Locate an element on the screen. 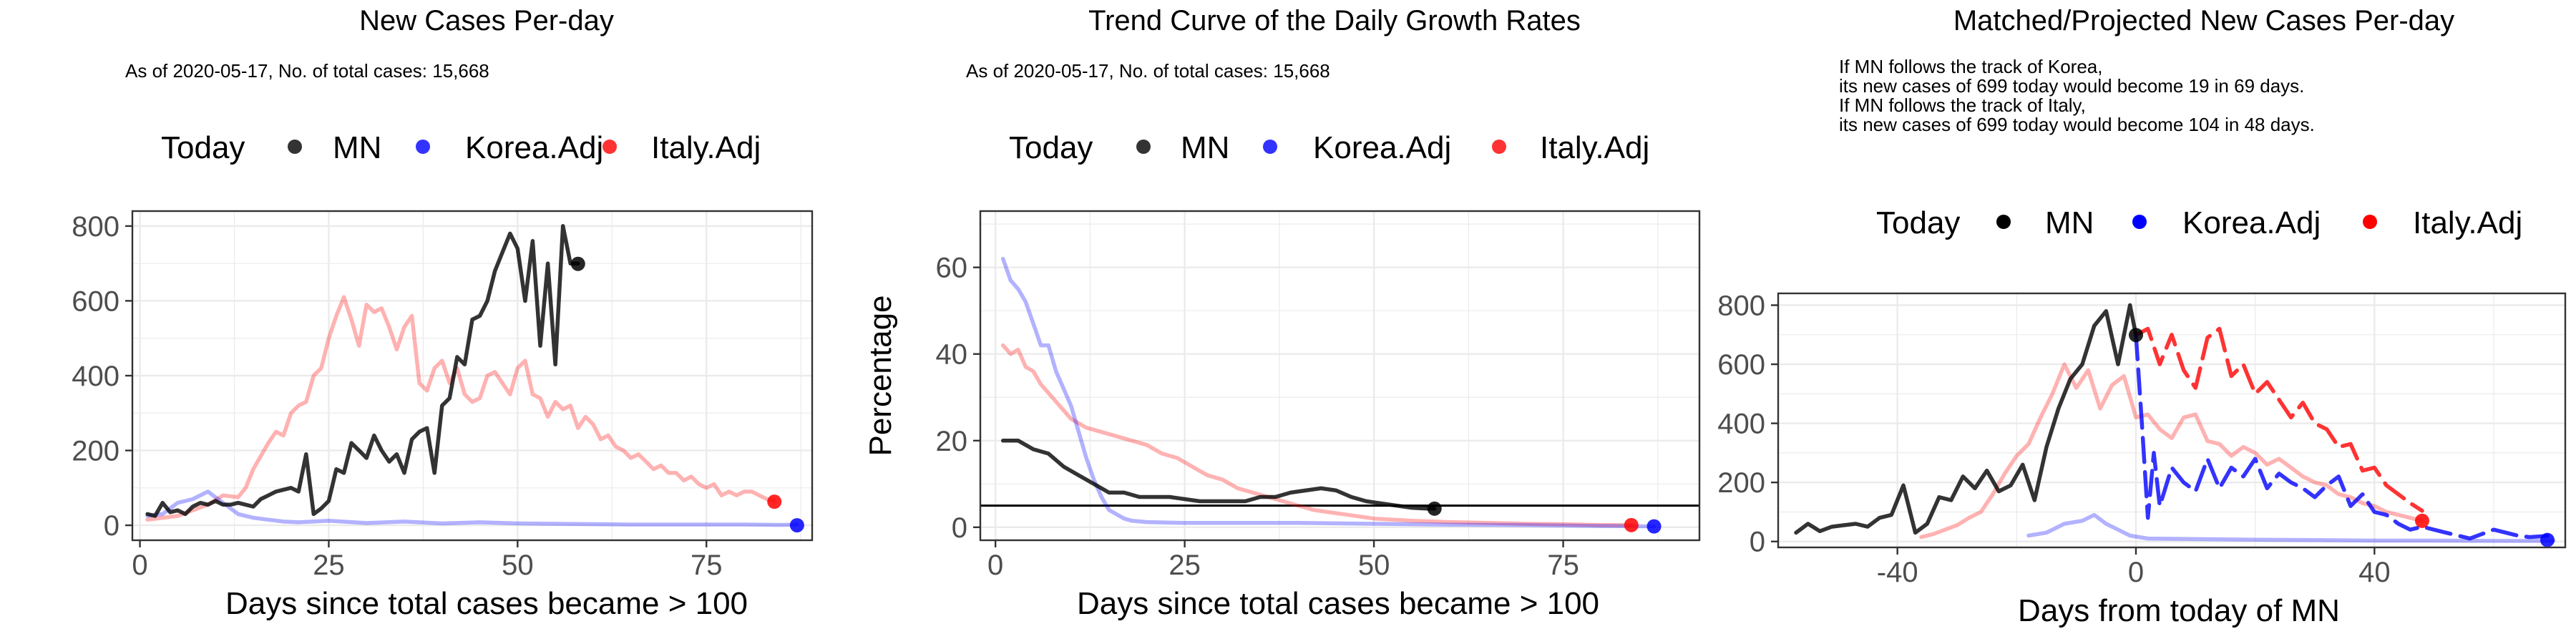  annotation-line: If MN follows the track of Italy, is located at coordinates (1962, 105).